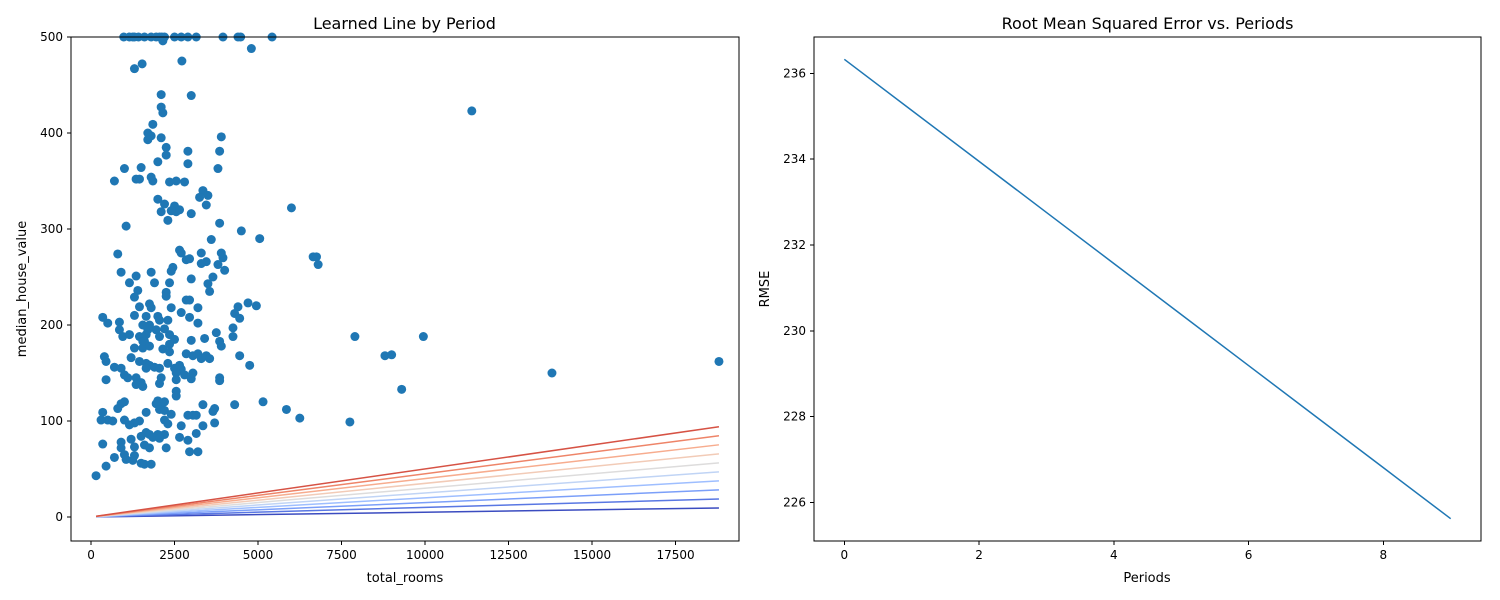 The height and width of the screenshot is (600, 1500). I want to click on y-tick-label: 100, so click(51, 421).